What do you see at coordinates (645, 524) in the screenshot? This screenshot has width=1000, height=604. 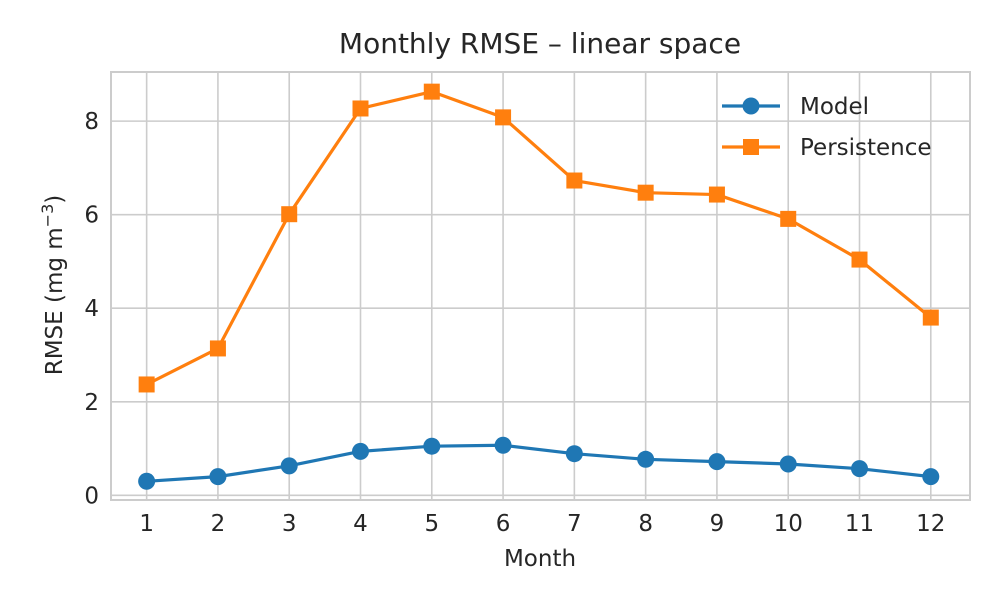 I see `x-tick-label: 8` at bounding box center [645, 524].